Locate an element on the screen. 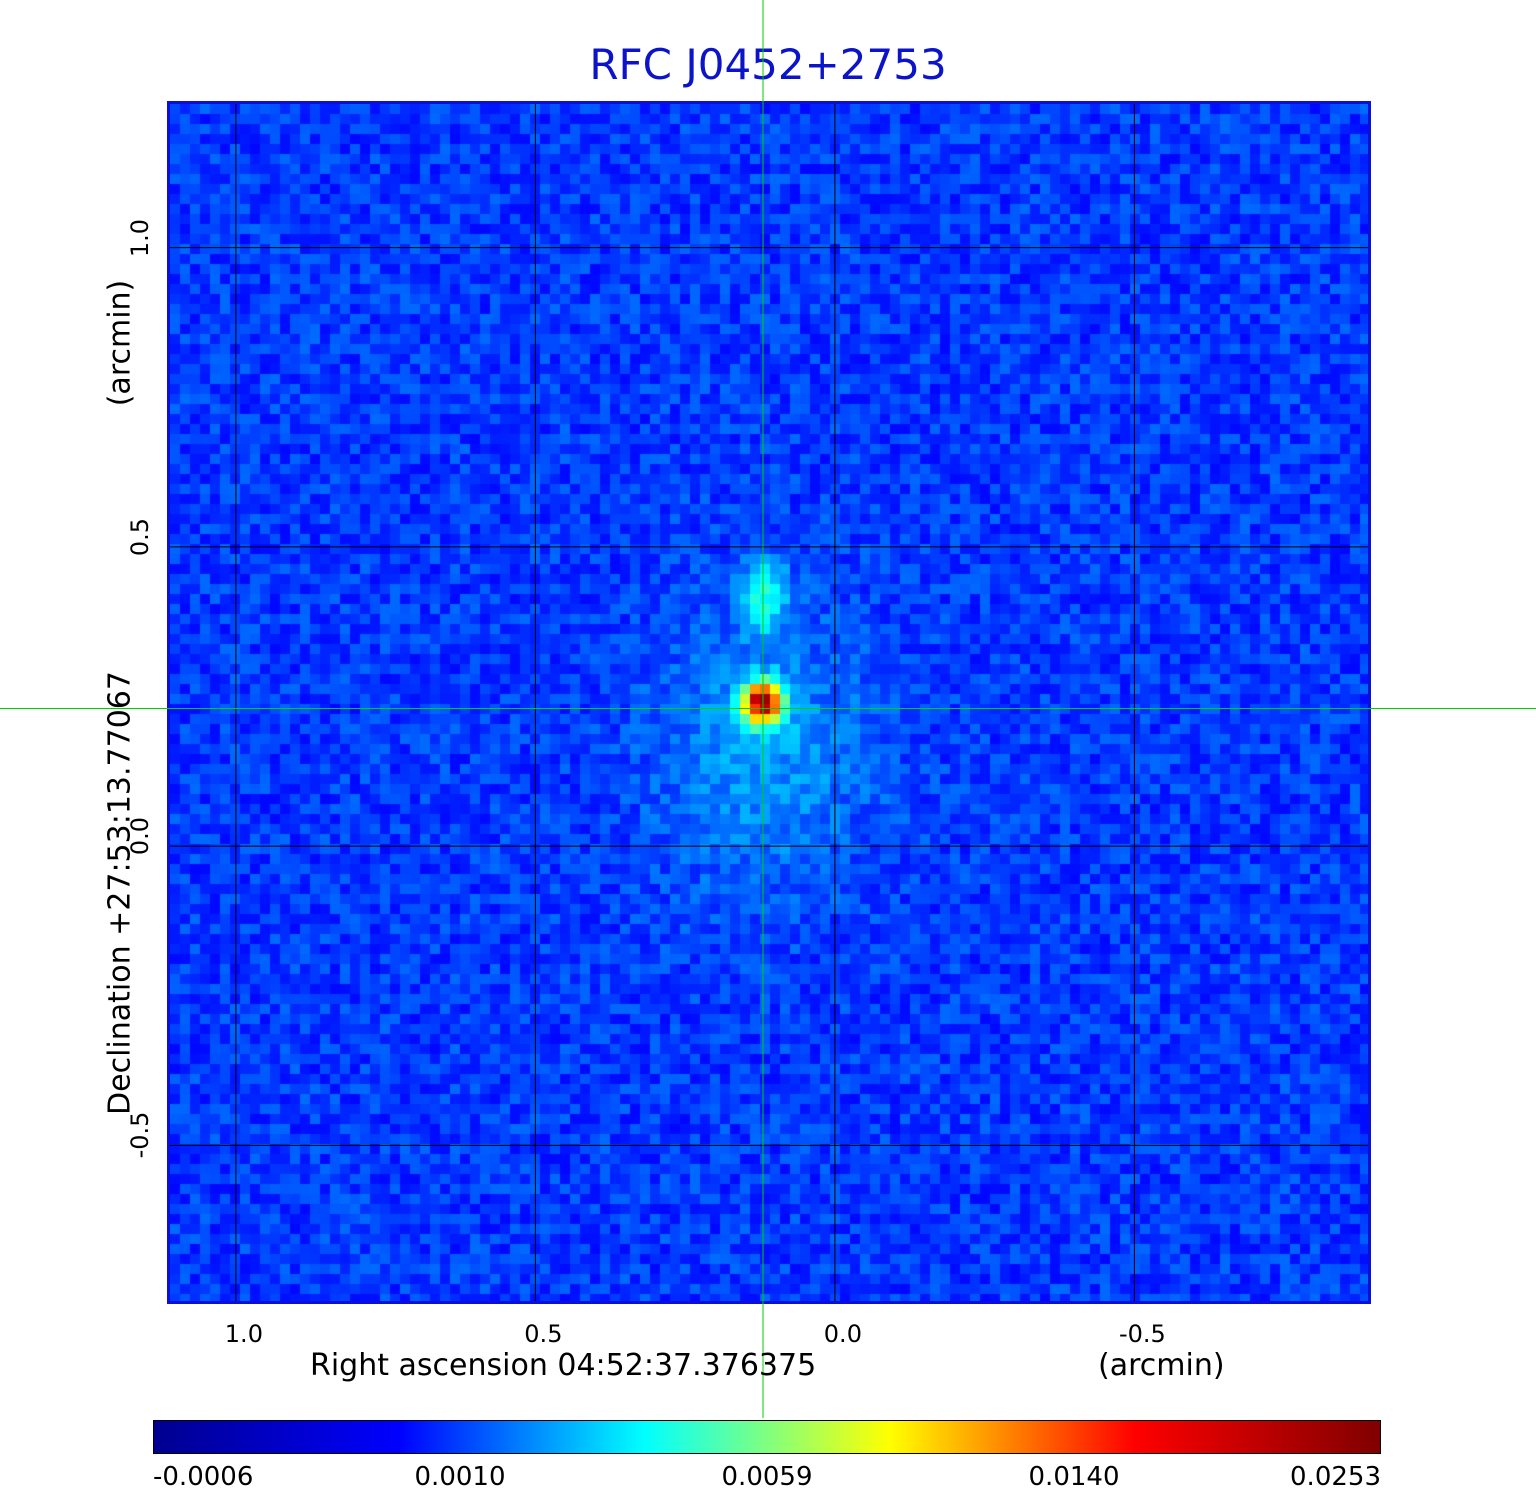 The image size is (1536, 1511). x-tick-label: -0.5 is located at coordinates (1142, 1334).